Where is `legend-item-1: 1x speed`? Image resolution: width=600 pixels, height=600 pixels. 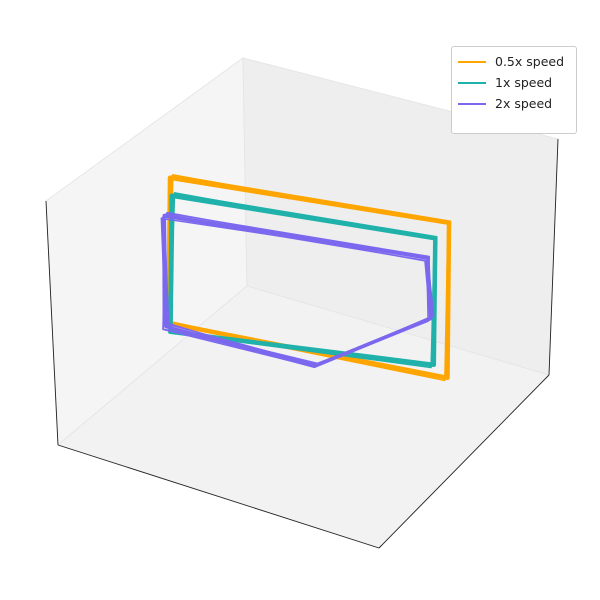 legend-item-1: 1x speed is located at coordinates (517, 82).